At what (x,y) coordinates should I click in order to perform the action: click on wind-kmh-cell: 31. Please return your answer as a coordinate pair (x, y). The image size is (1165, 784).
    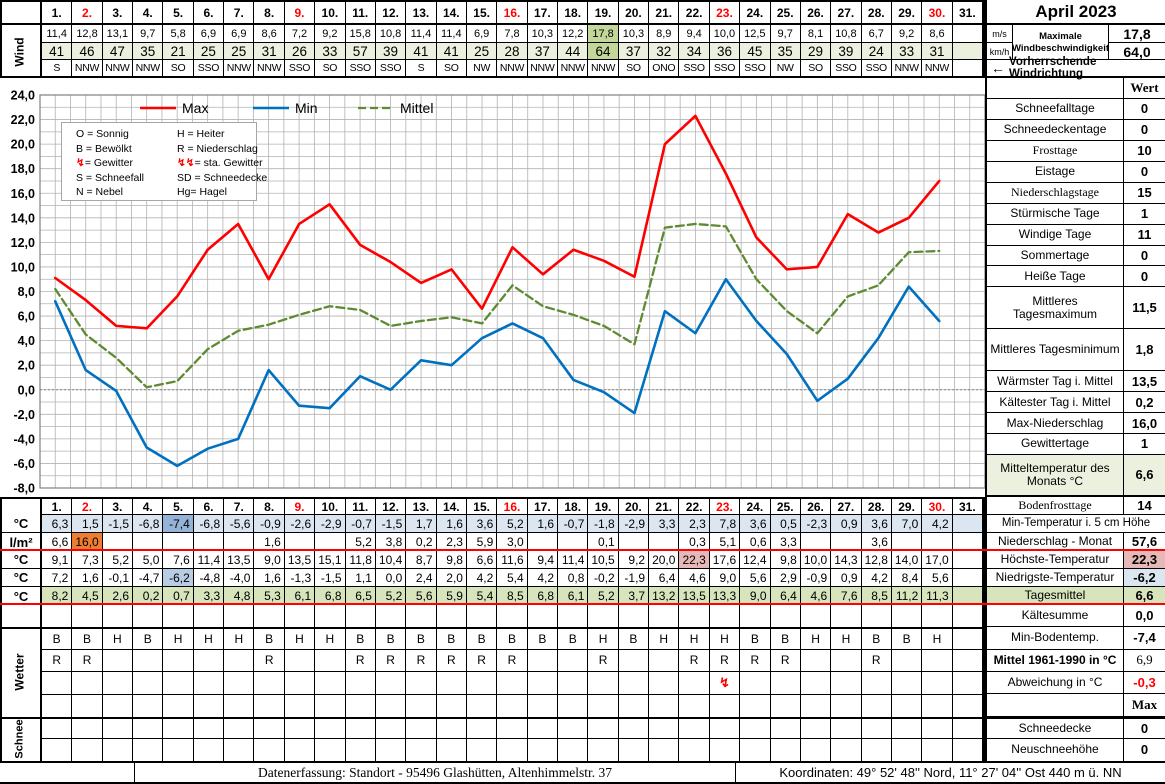
    Looking at the image, I should click on (937, 51).